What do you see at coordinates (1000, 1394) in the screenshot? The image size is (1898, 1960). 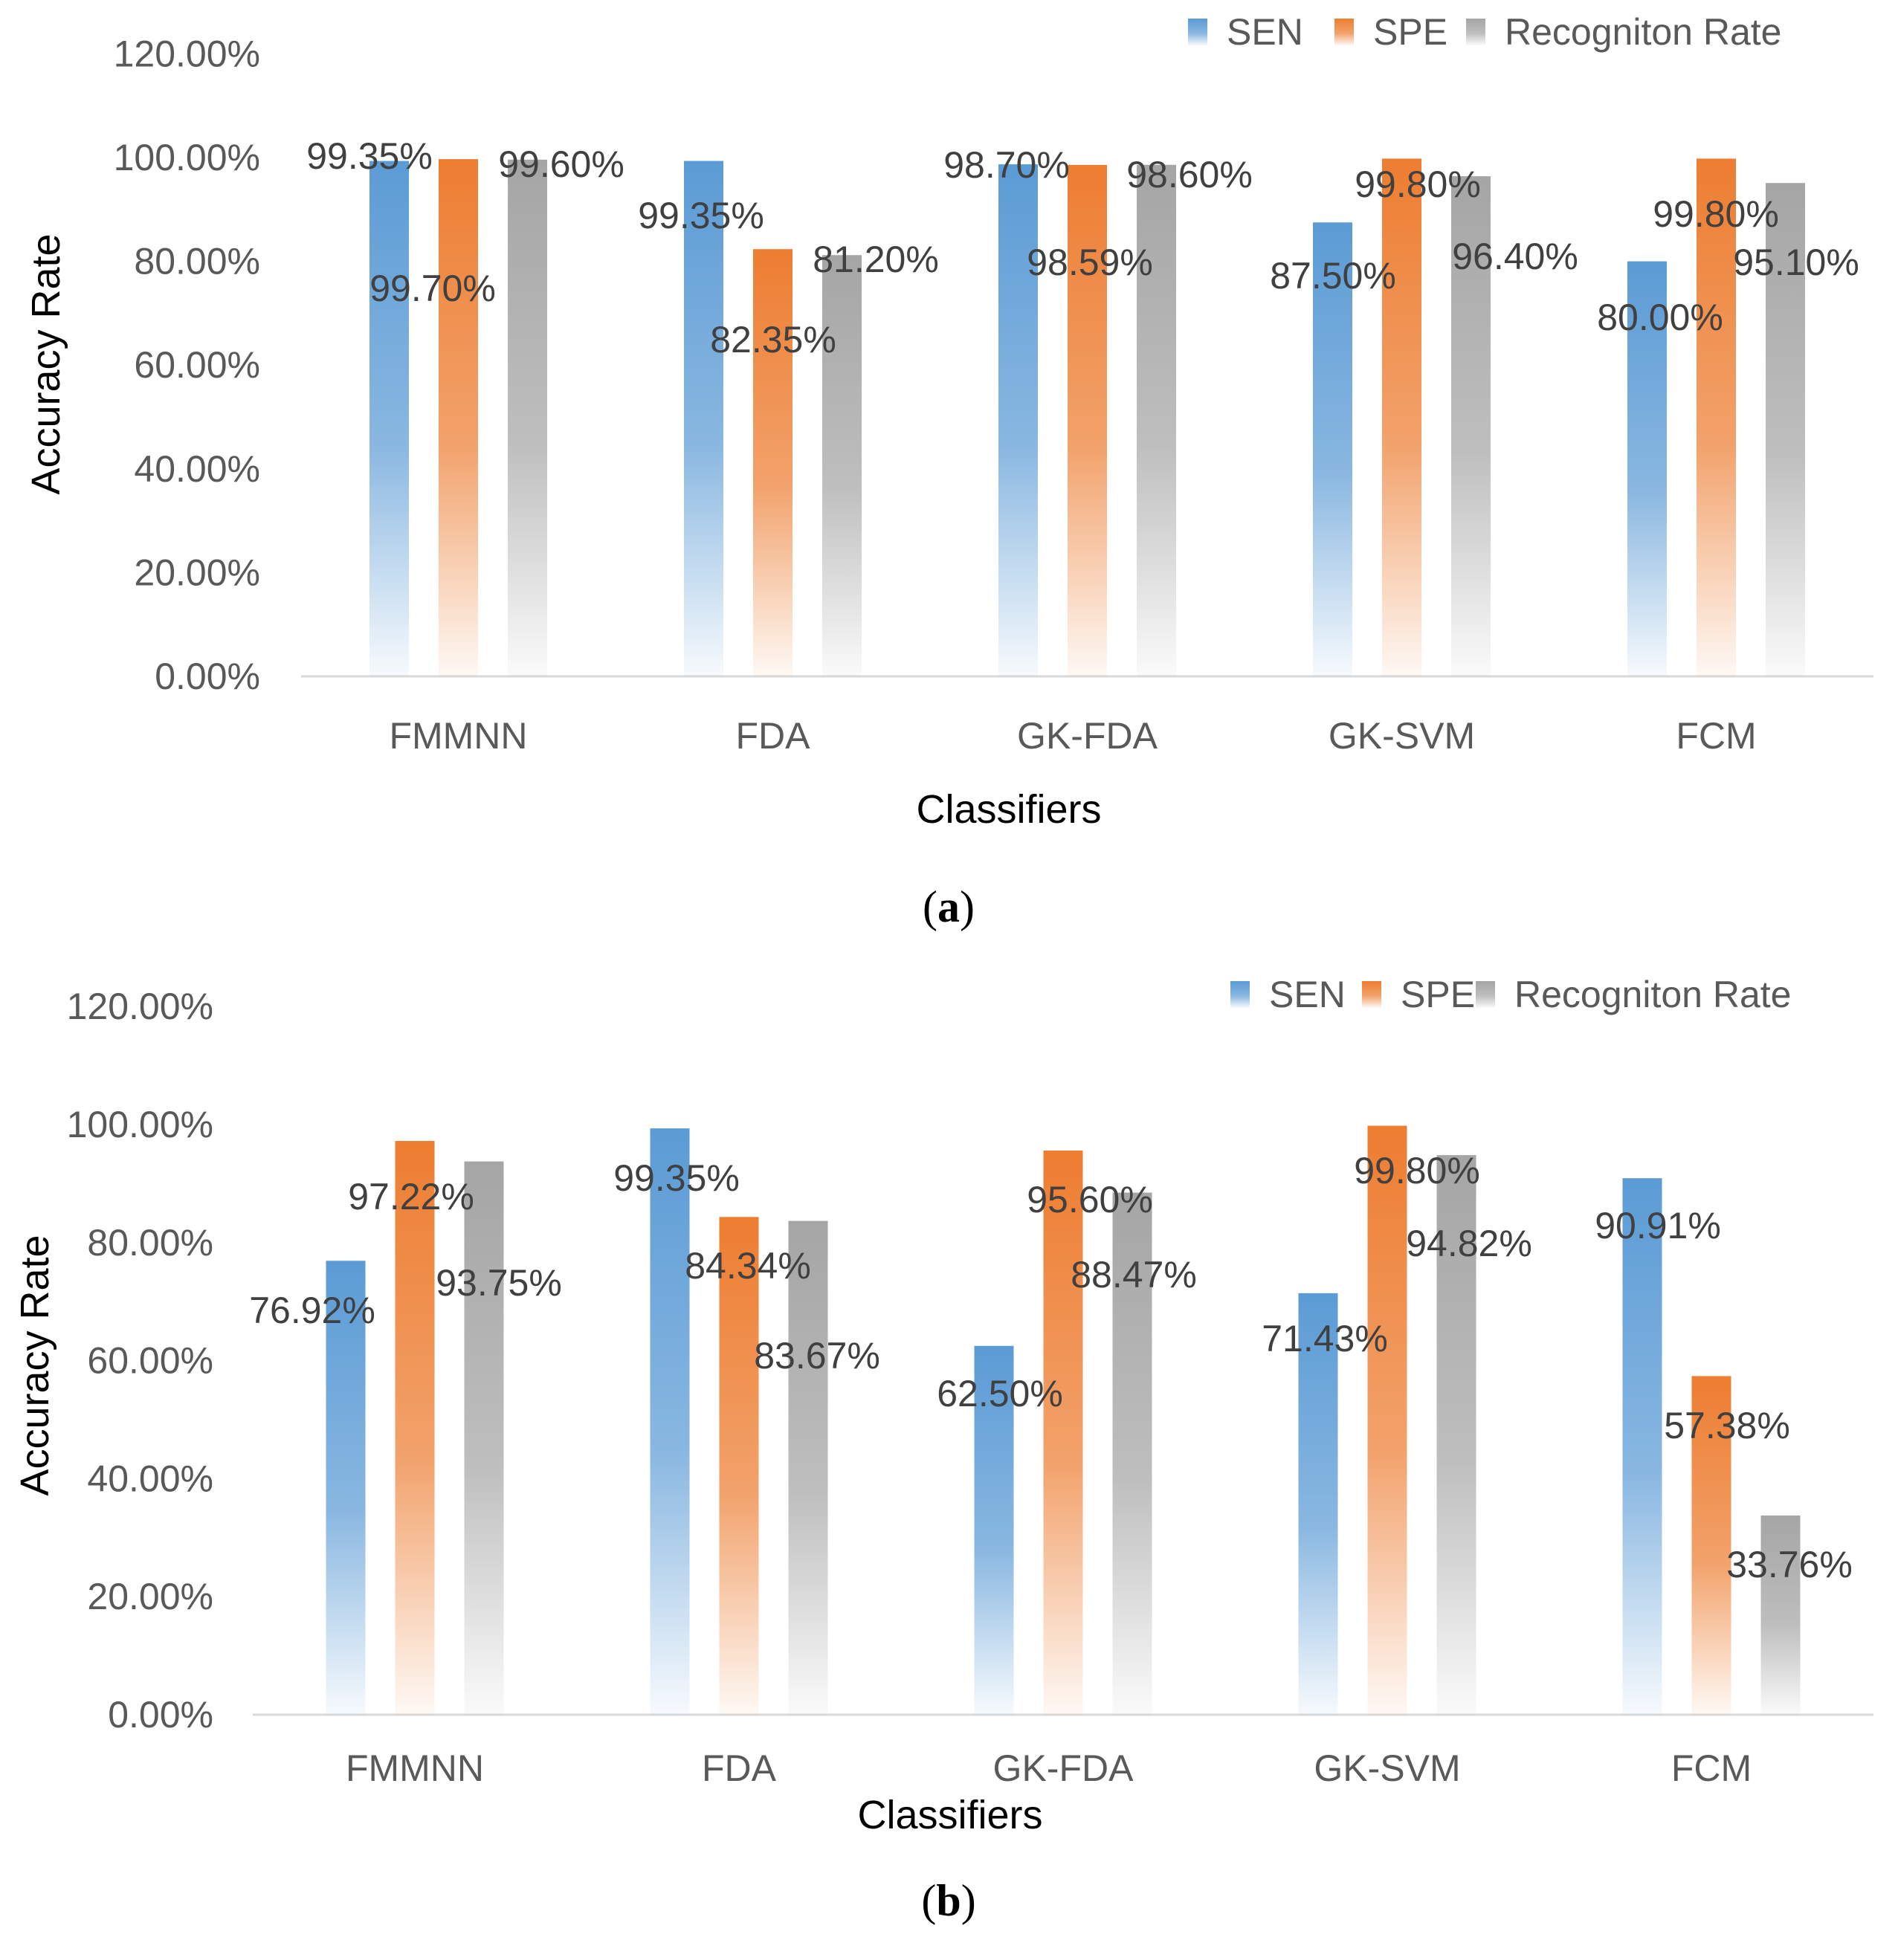 I see `data-label-sen-gk-fda: 62.50%` at bounding box center [1000, 1394].